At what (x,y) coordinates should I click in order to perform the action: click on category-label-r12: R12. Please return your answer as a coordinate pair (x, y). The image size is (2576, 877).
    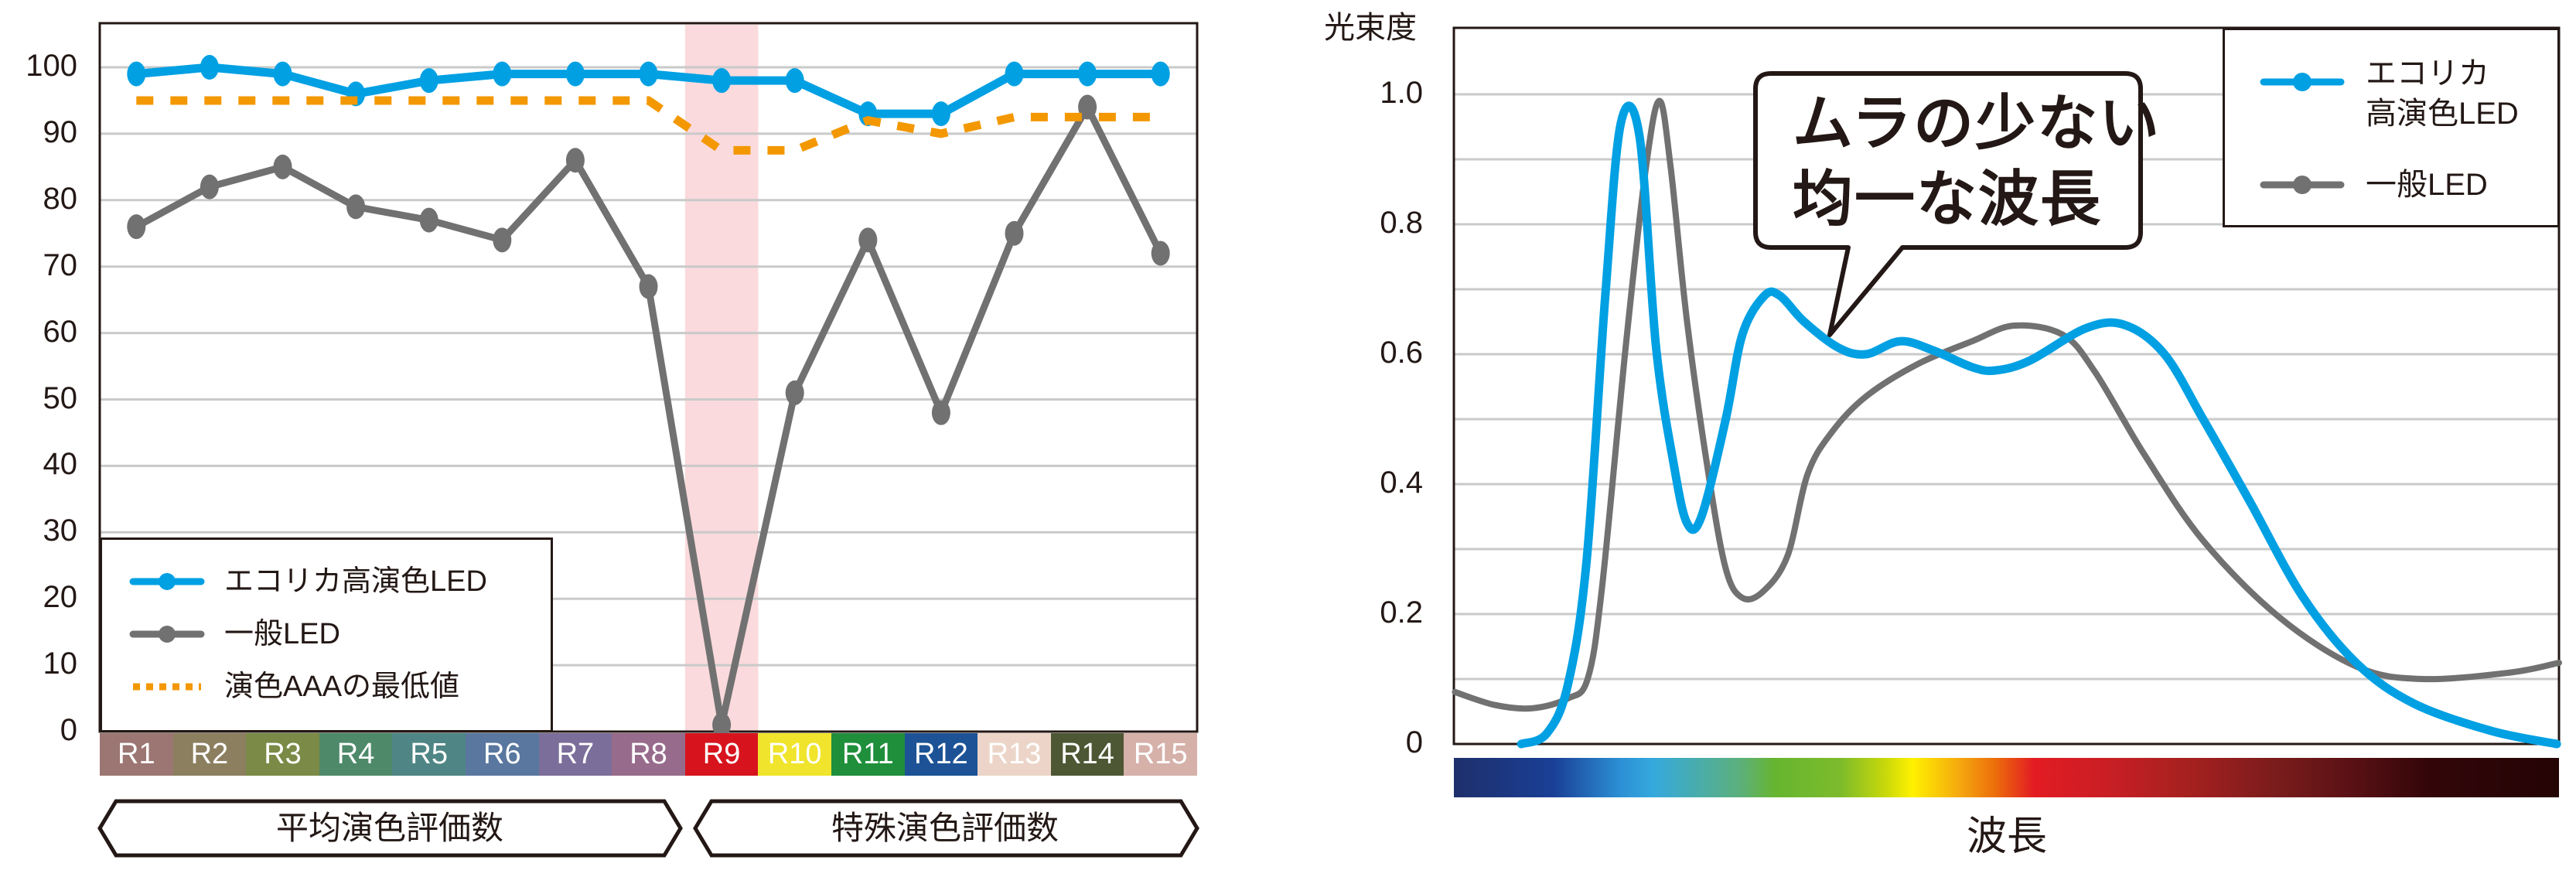
    Looking at the image, I should click on (941, 754).